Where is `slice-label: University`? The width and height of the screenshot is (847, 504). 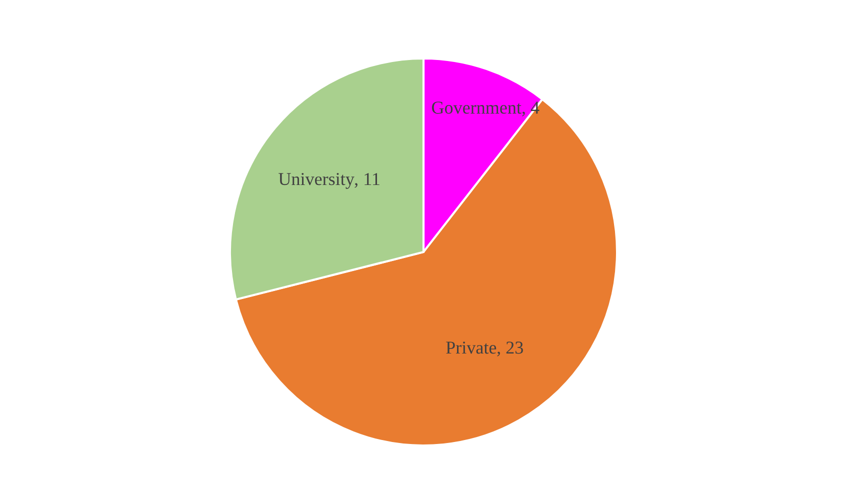 slice-label: University is located at coordinates (316, 181).